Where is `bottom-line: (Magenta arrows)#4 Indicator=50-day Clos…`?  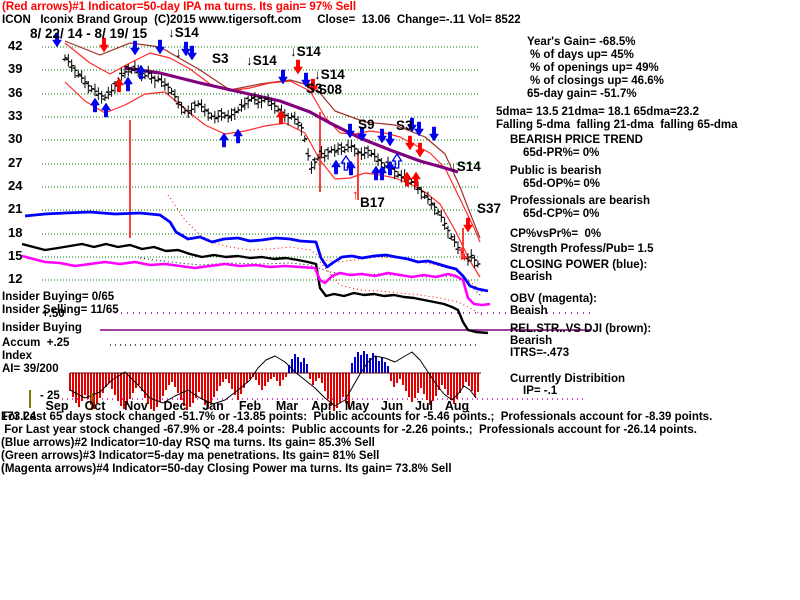
bottom-line: (Magenta arrows)#4 Indicator=50-day Clos… is located at coordinates (226, 469).